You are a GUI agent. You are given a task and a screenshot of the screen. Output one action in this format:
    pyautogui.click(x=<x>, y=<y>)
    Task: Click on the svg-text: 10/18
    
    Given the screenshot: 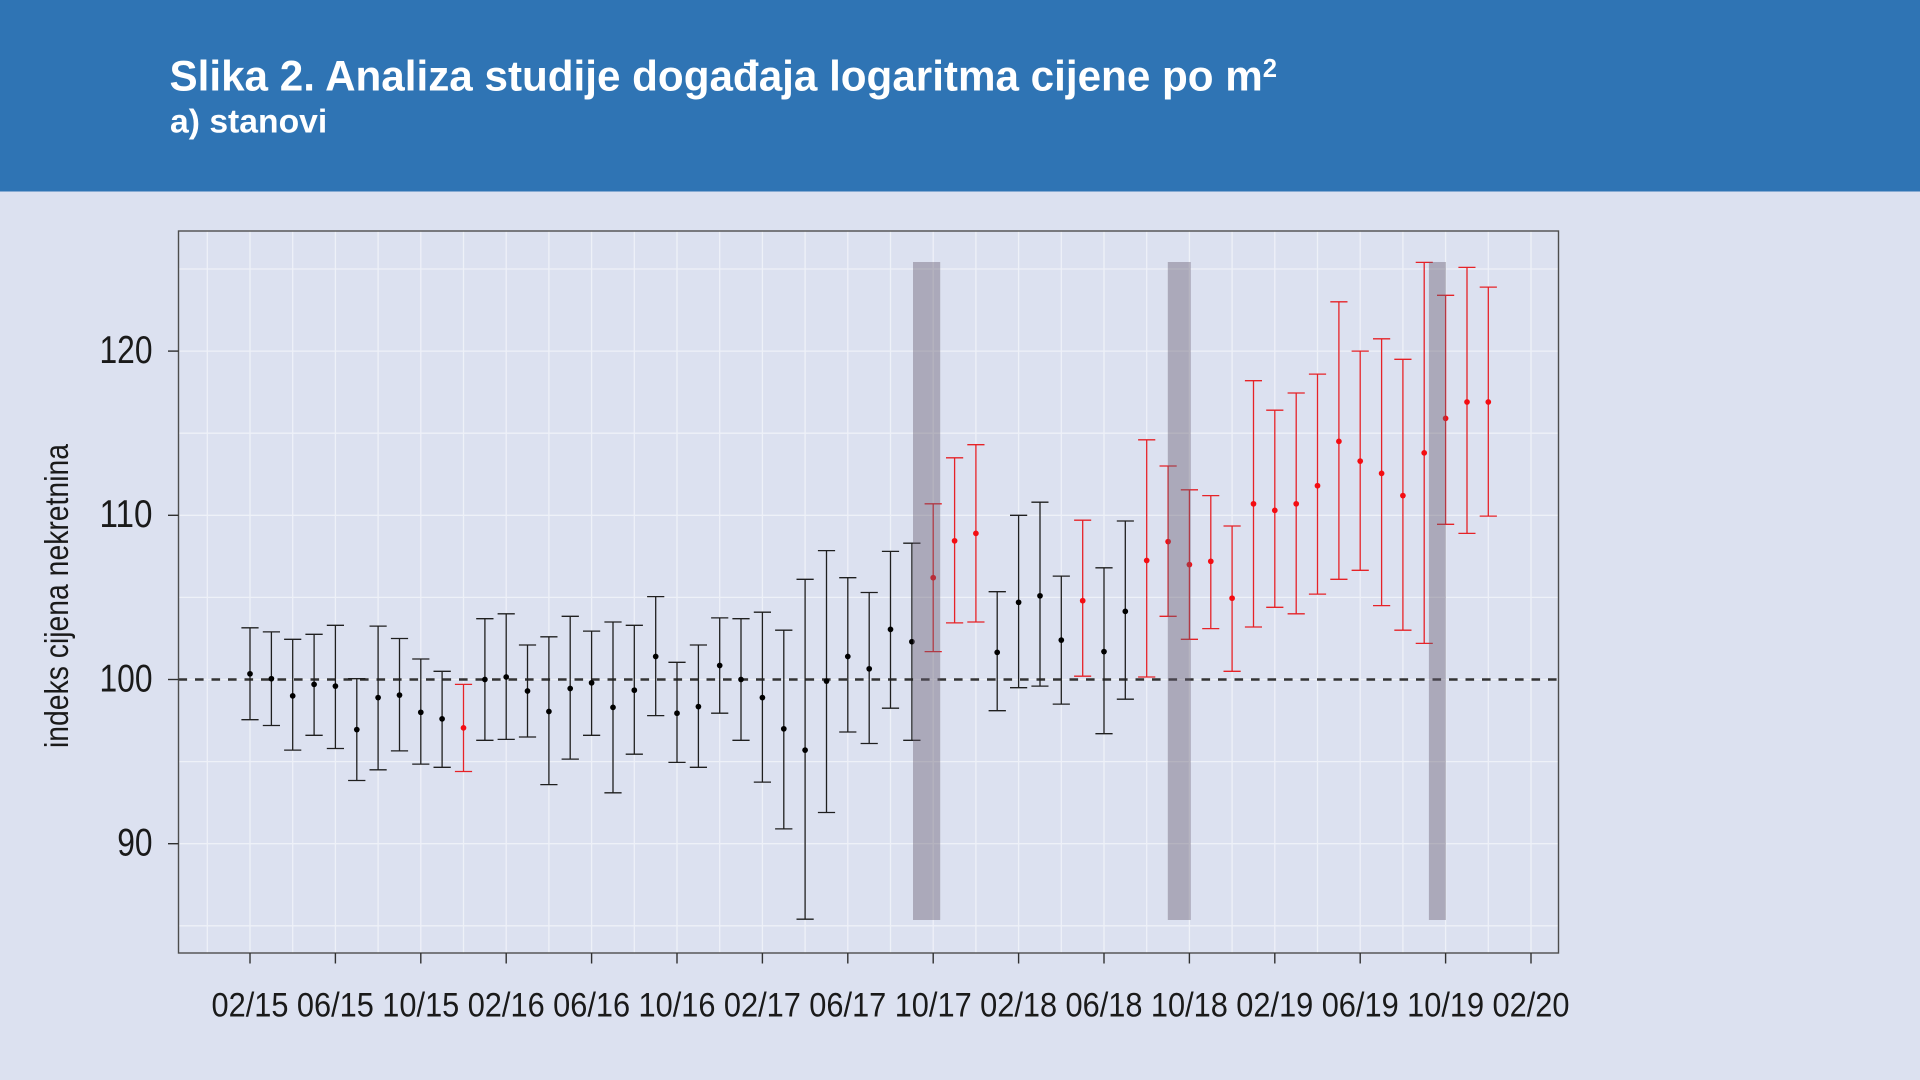 What is the action you would take?
    pyautogui.click(x=1189, y=1006)
    